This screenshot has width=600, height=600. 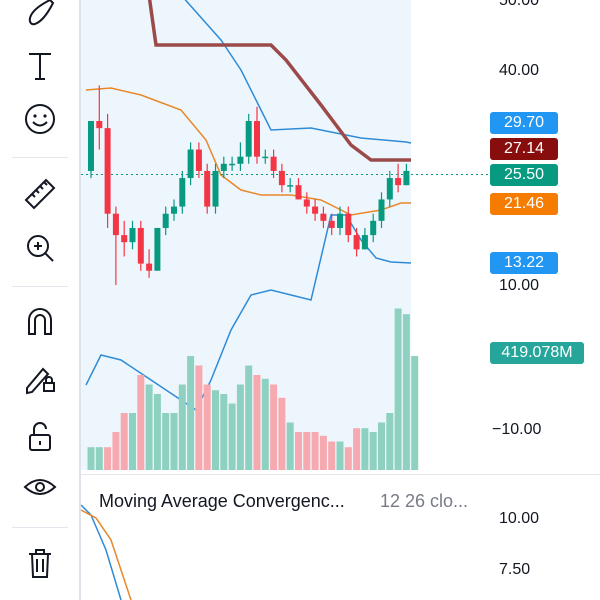 What do you see at coordinates (298, 72) in the screenshot?
I see `upper-band-line` at bounding box center [298, 72].